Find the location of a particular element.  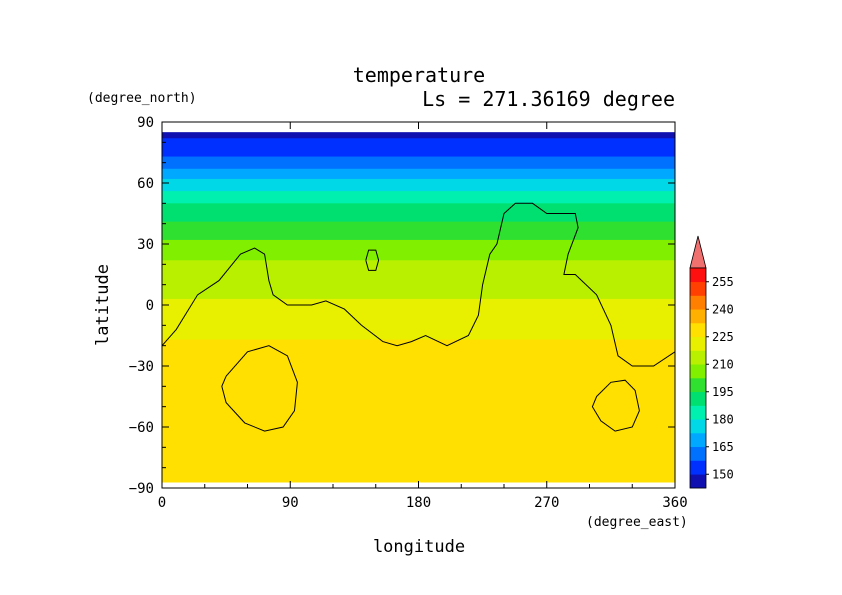

x-tick-label: 360 is located at coordinates (674, 503).